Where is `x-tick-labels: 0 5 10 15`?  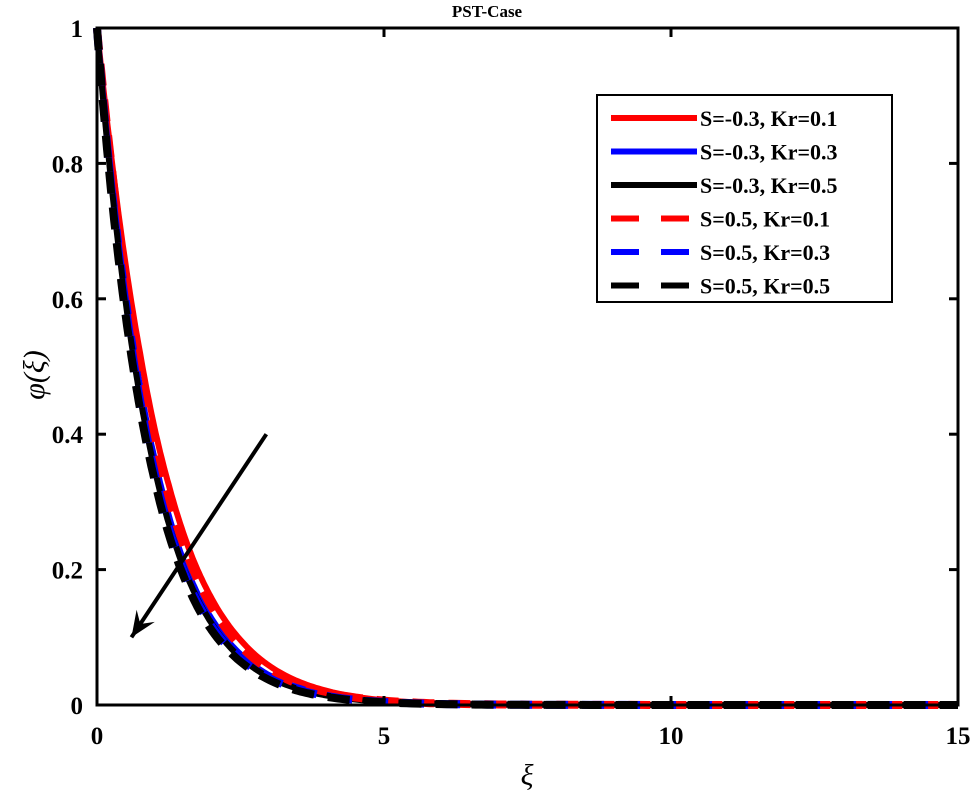
x-tick-labels: 0 5 10 15 is located at coordinates (531, 736).